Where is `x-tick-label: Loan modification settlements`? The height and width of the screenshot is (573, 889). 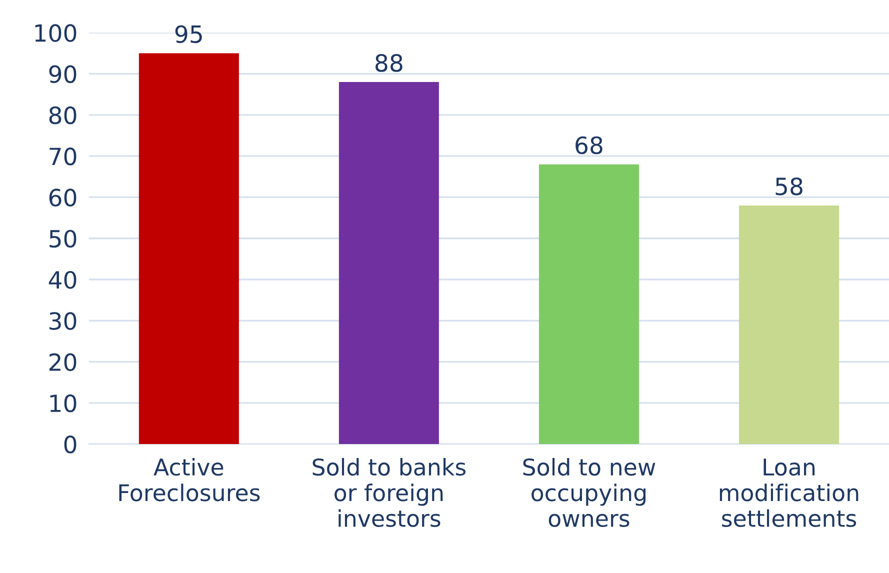
x-tick-label: Loan modification settlements is located at coordinates (789, 493).